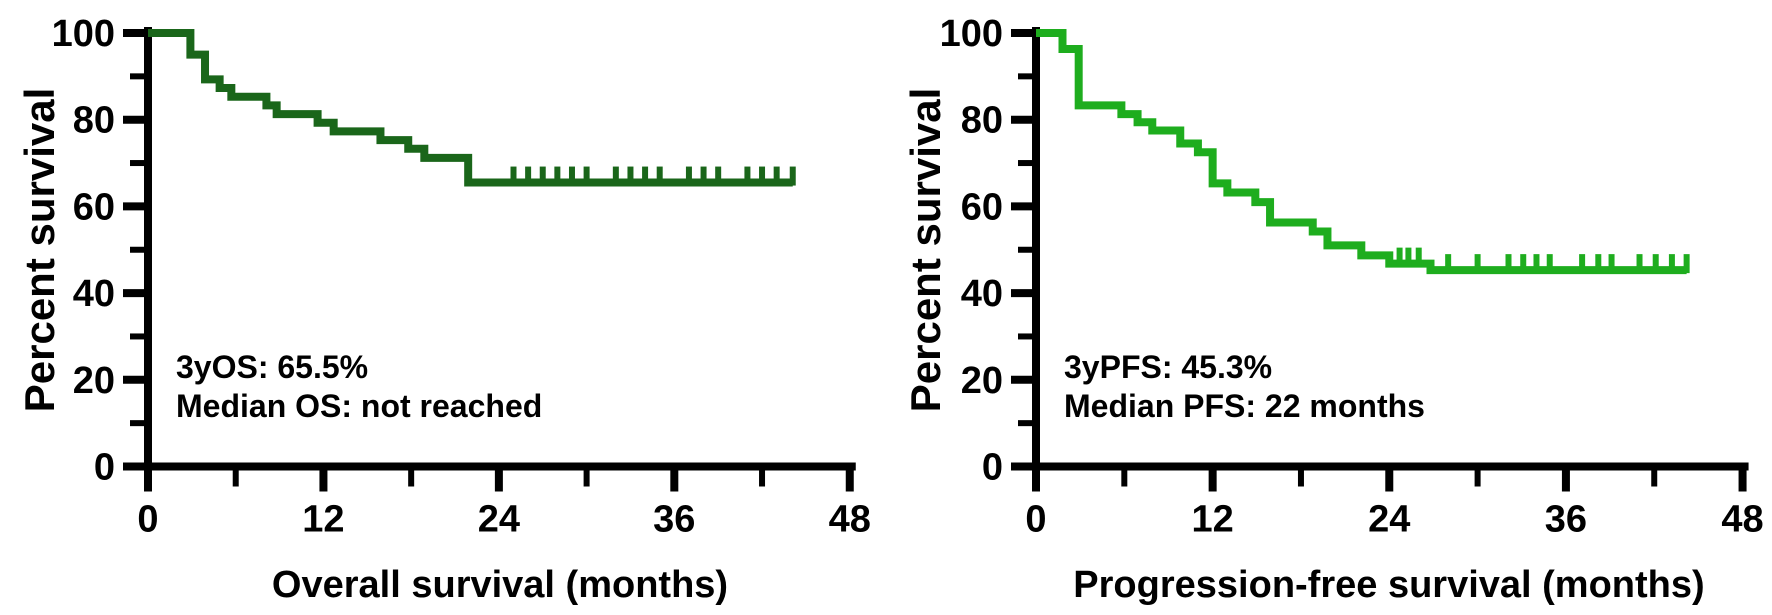 This screenshot has height=615, width=1772. I want to click on km-curve-pfs, so click(1363, 152).